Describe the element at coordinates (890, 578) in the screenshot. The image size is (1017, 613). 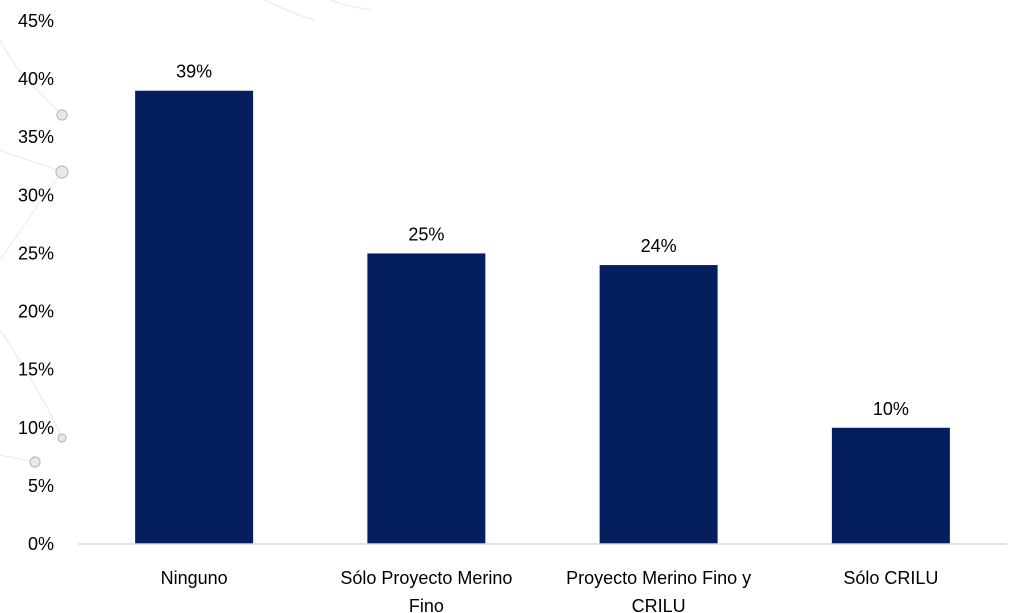
I see `x-tick-label: Sólo CRILU` at that location.